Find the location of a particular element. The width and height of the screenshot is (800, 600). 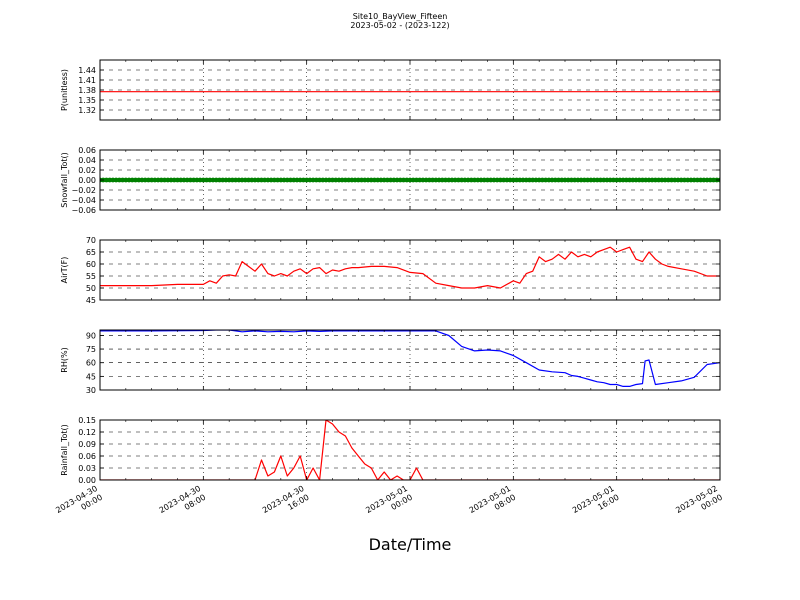

y-tick-label: 65 is located at coordinates (91, 252).